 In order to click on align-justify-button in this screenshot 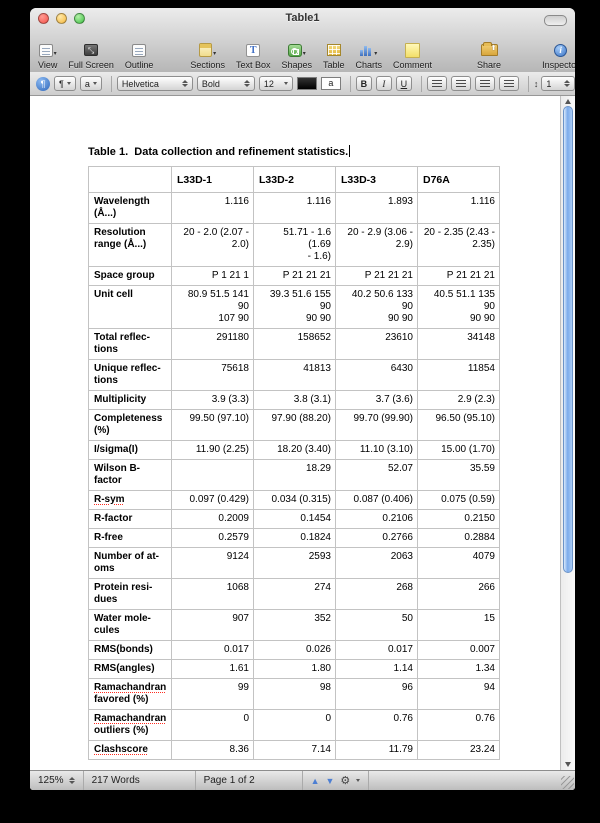, I will do `click(508, 83)`.